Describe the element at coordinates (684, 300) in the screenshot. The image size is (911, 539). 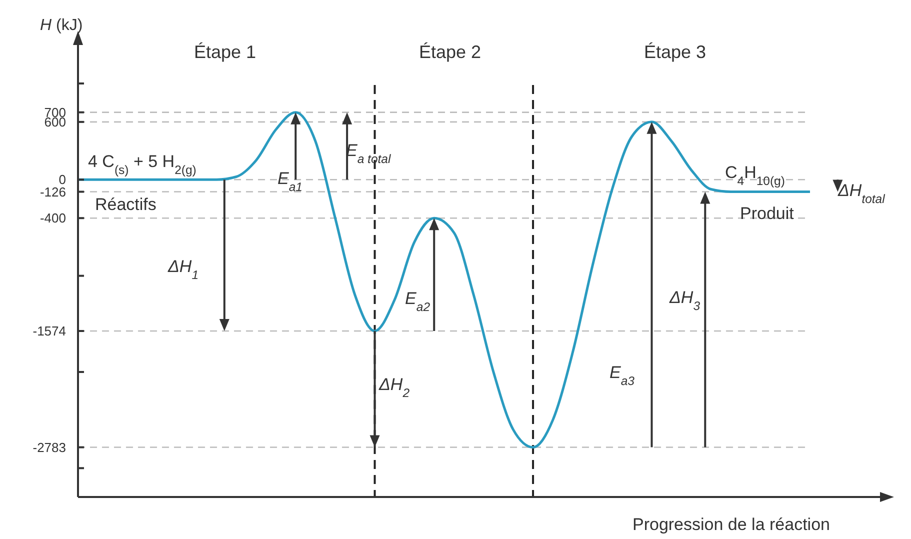
I see `annotation: ΔH$_{3}$` at that location.